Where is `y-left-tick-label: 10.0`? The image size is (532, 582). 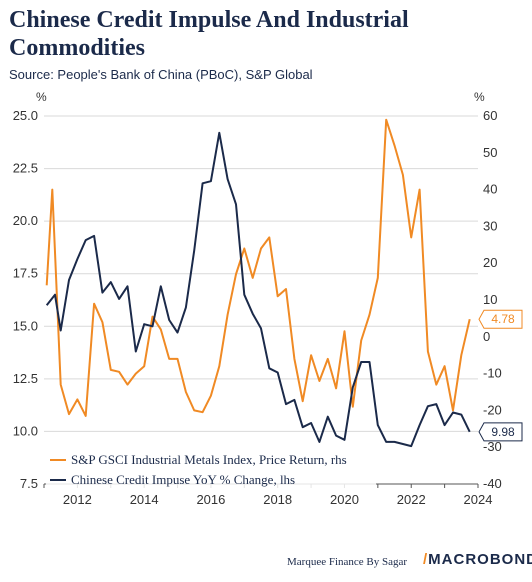 y-left-tick-label: 10.0 is located at coordinates (25, 430).